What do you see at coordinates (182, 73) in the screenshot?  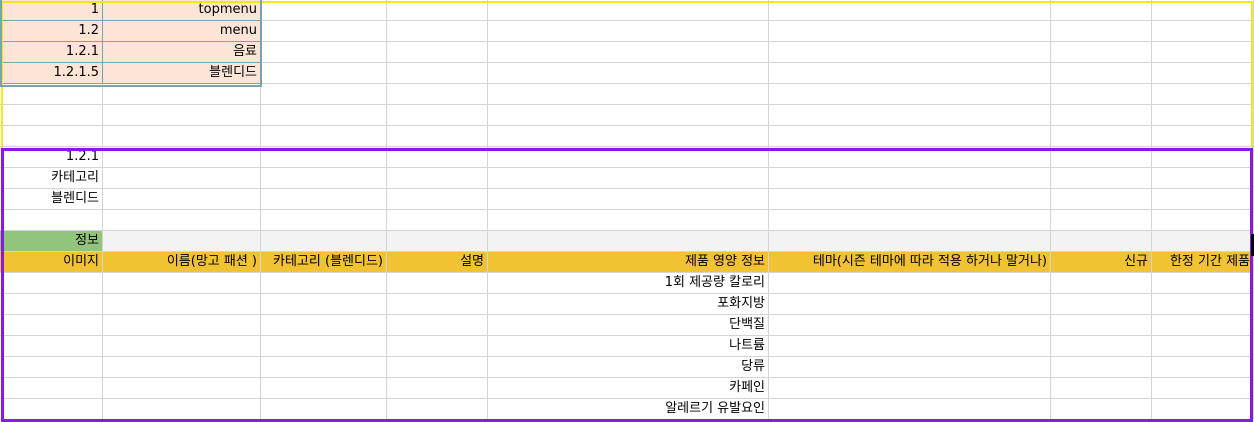 I see `menu-name-cell: 블렌디드` at bounding box center [182, 73].